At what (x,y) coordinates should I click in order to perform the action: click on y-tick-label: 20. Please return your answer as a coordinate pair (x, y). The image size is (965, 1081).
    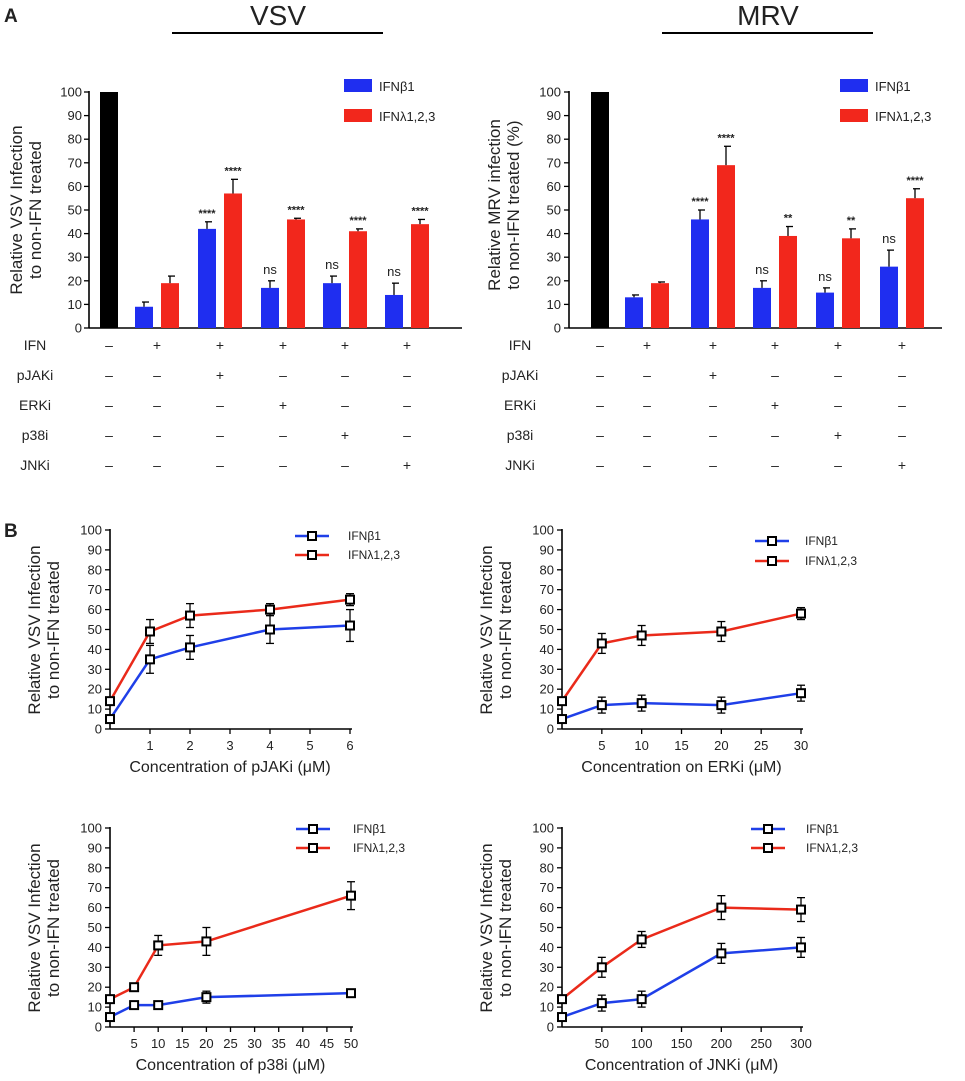
    Looking at the image, I should click on (547, 689).